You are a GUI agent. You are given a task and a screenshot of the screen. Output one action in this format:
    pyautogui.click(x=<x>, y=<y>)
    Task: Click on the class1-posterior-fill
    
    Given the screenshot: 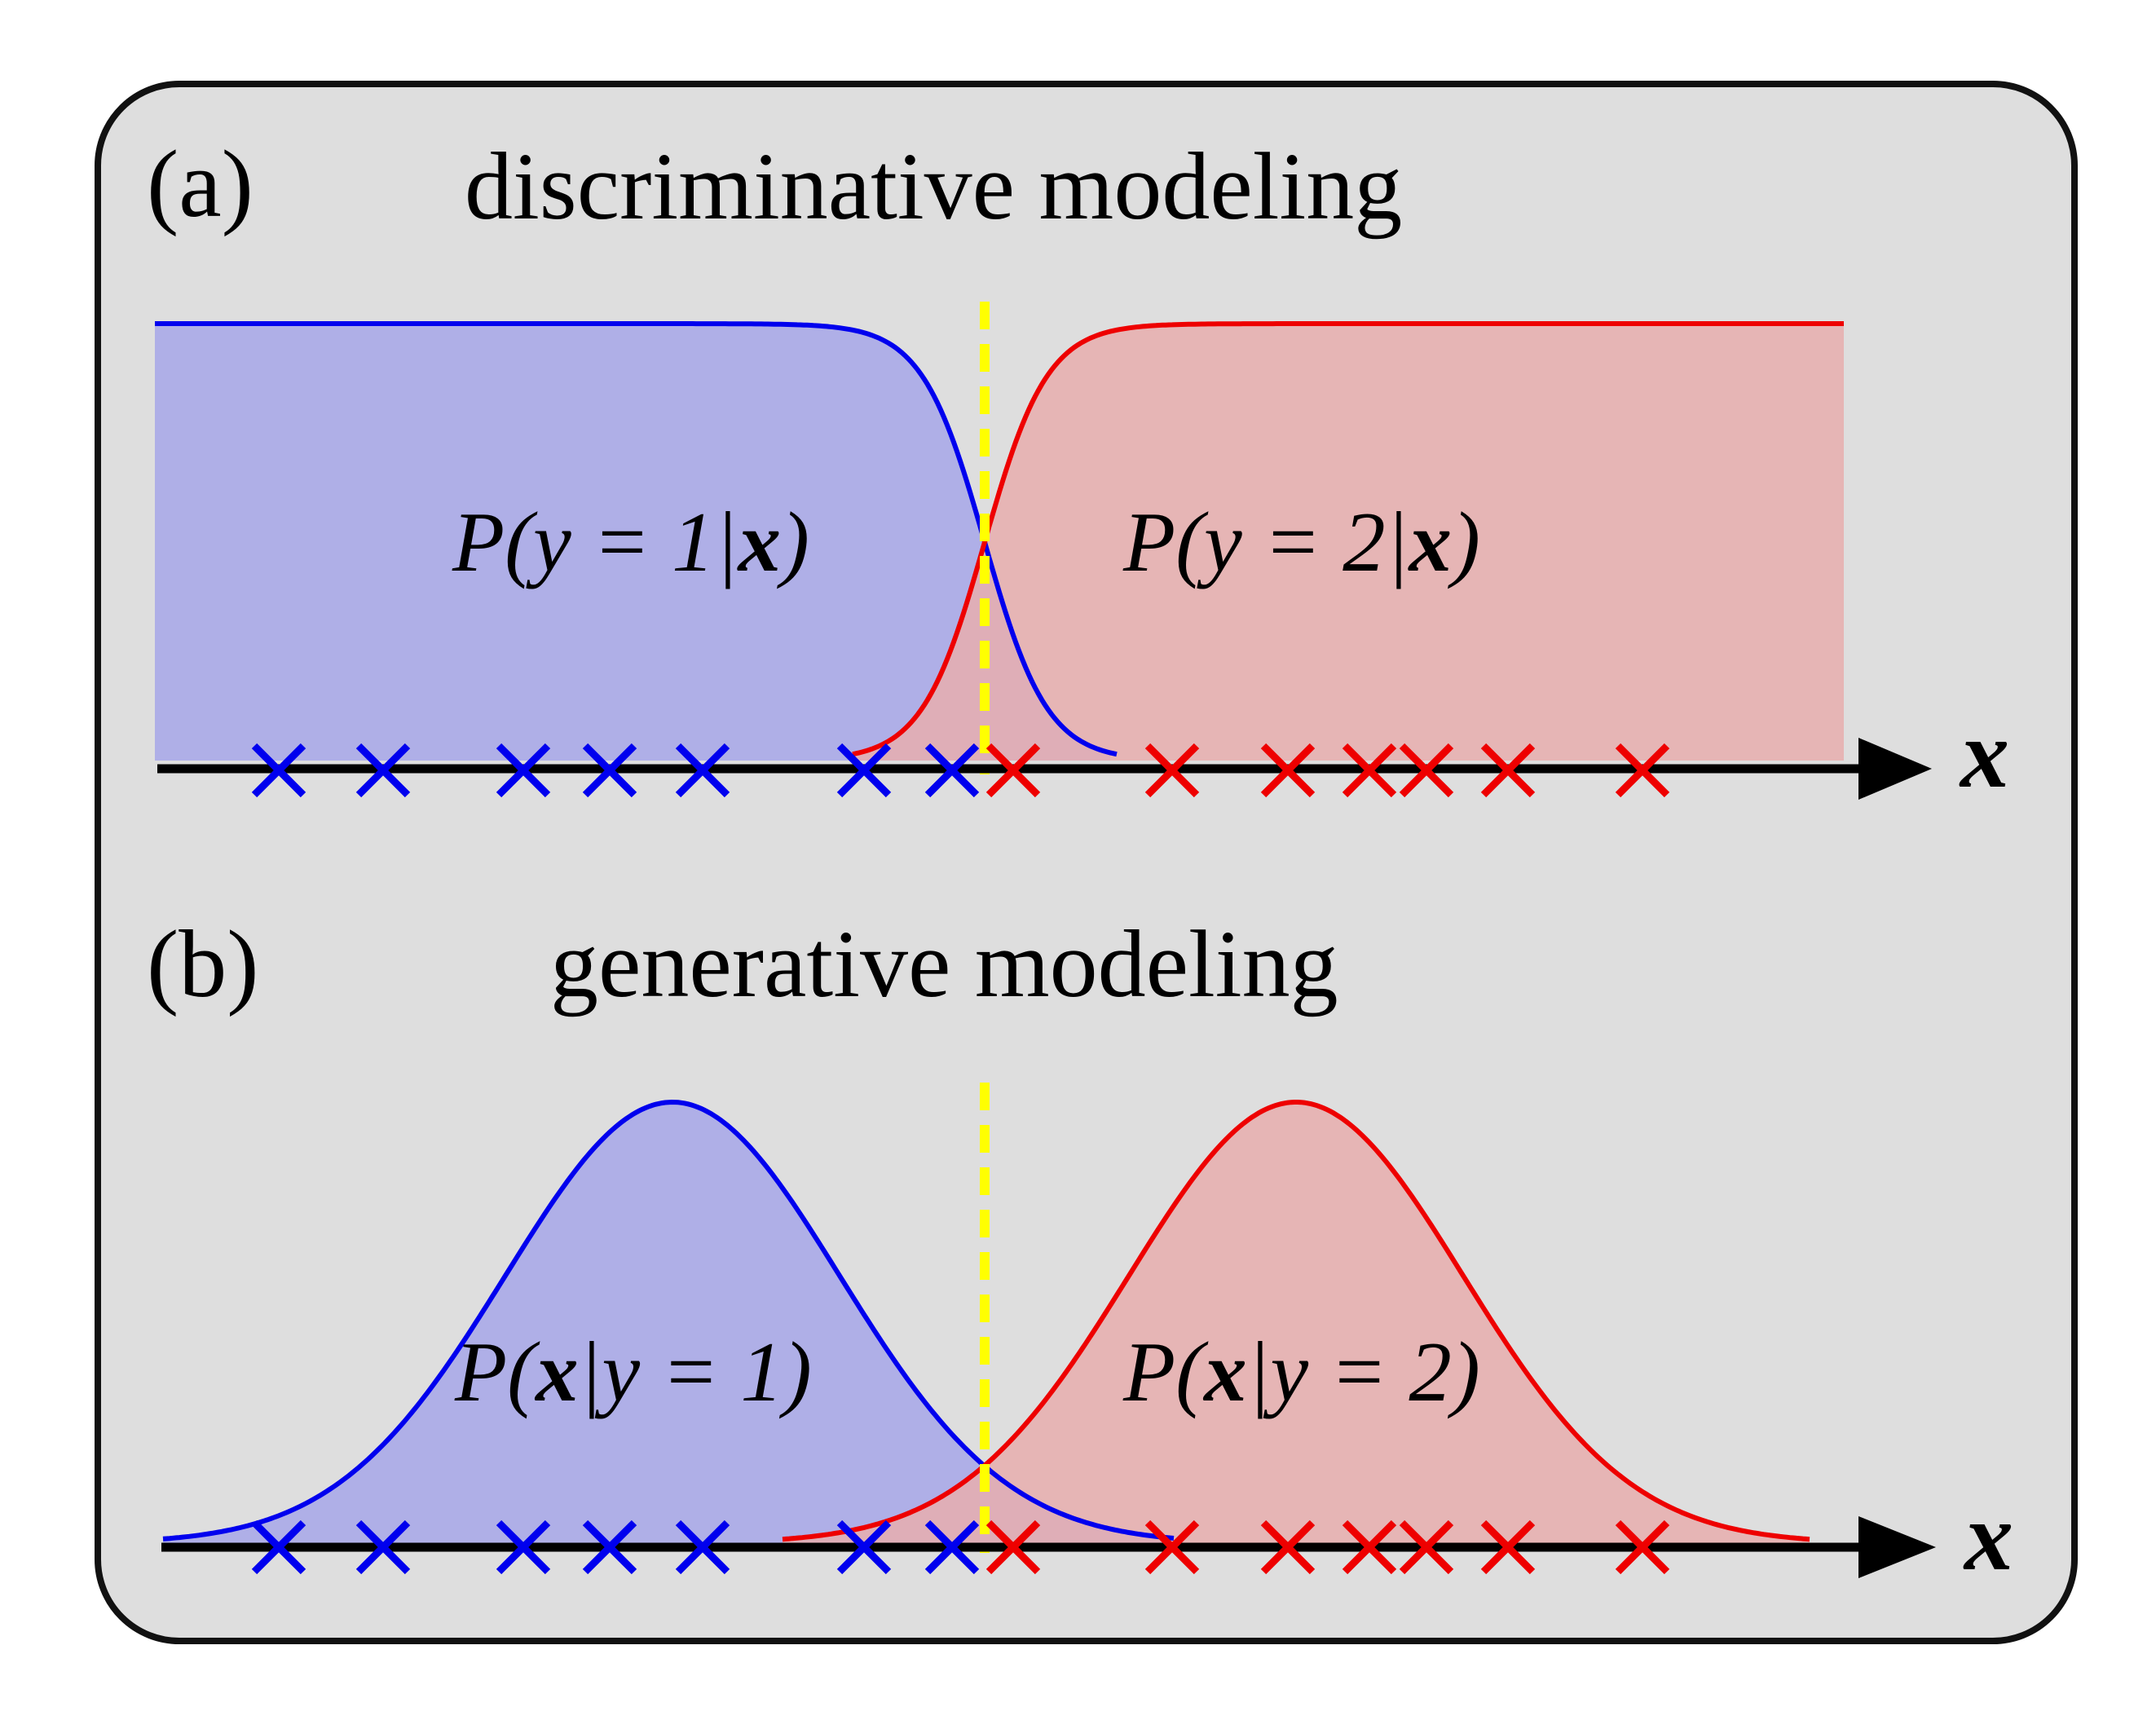 What is the action you would take?
    pyautogui.click(x=632, y=542)
    